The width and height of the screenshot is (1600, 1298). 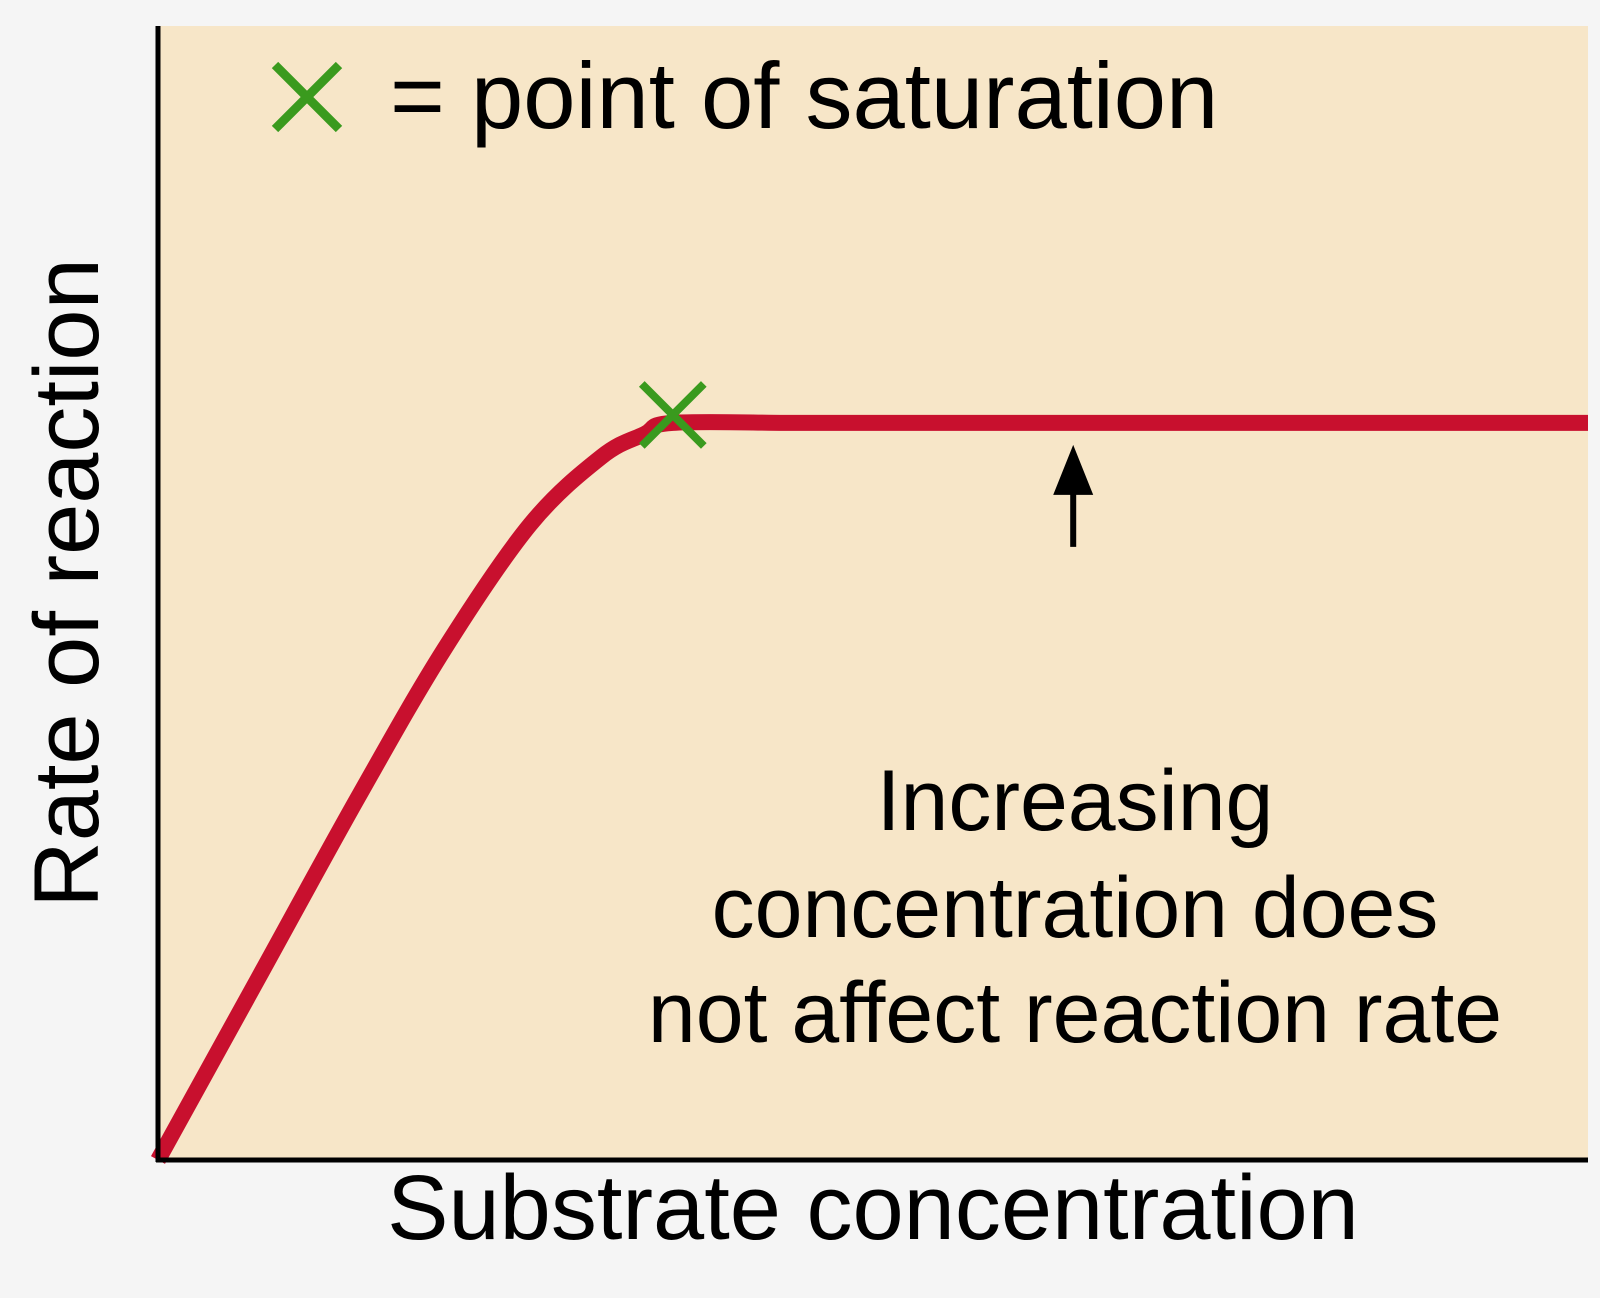 I want to click on legend-label: = point of saturation, so click(x=804, y=95).